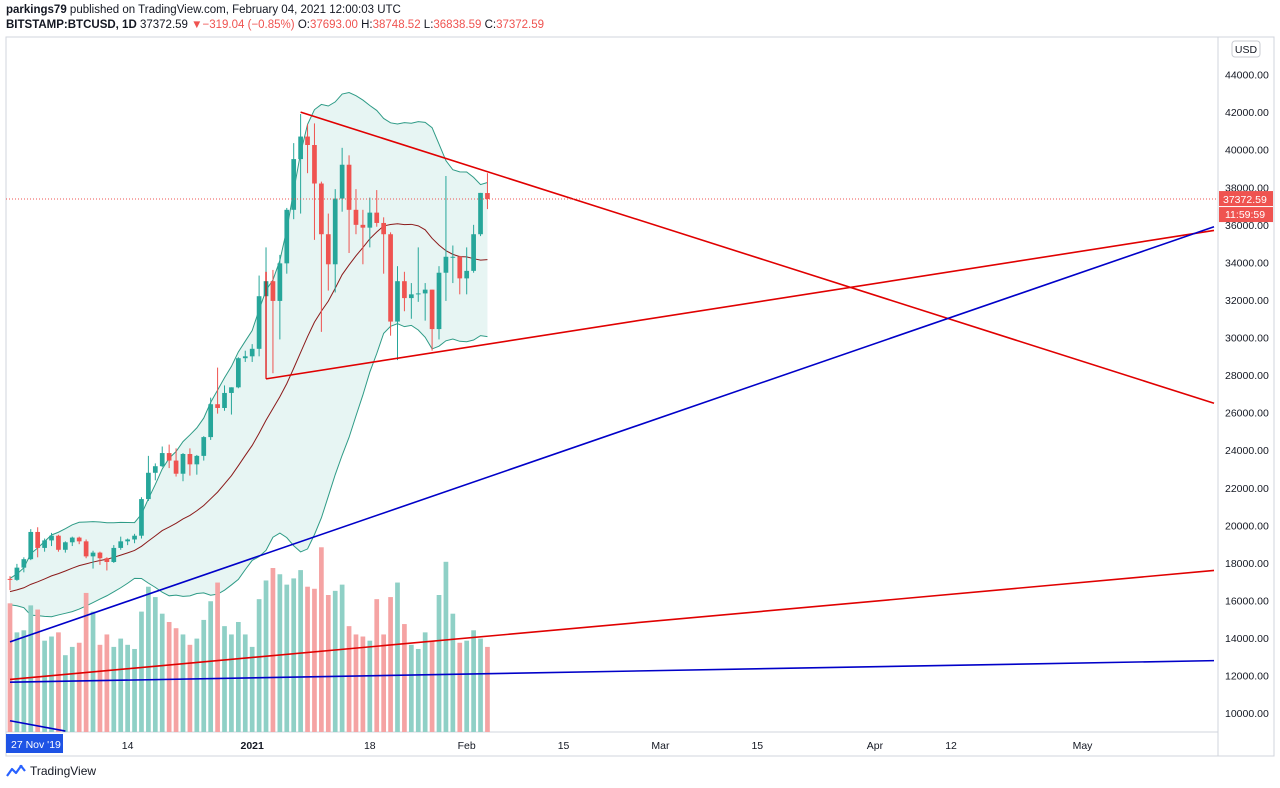 The height and width of the screenshot is (788, 1280). I want to click on time-tick-label: 12, so click(951, 746).